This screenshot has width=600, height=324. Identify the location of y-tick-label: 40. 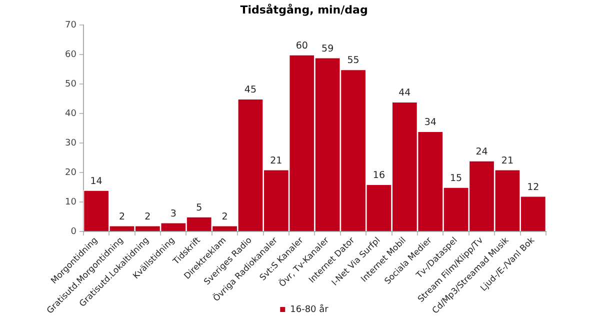
(71, 113).